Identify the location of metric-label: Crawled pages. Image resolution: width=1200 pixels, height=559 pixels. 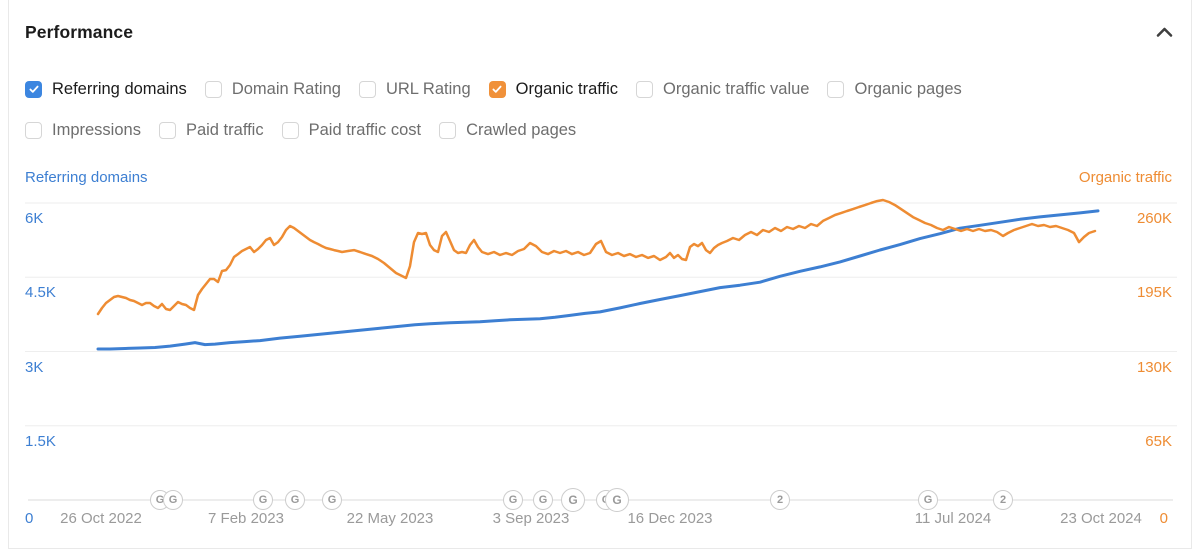
(521, 129).